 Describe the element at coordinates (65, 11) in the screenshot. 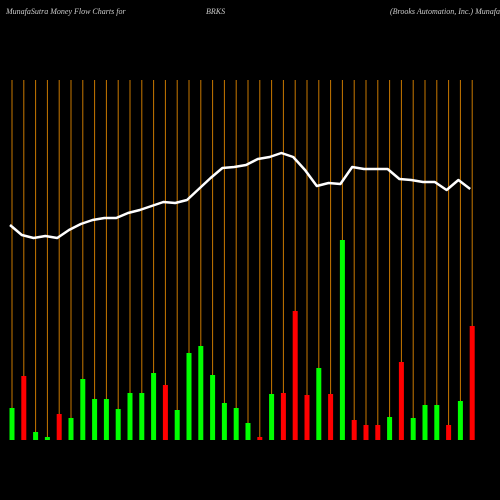

I see `chart-title: MunafaSutra Money Flow Charts for` at that location.